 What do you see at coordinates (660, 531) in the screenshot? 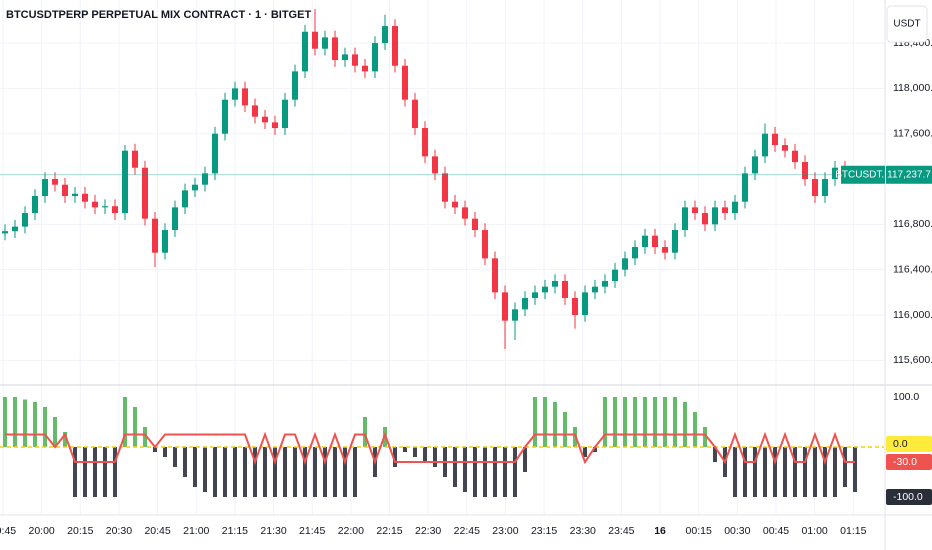
I see `x-tick-label: 16` at bounding box center [660, 531].